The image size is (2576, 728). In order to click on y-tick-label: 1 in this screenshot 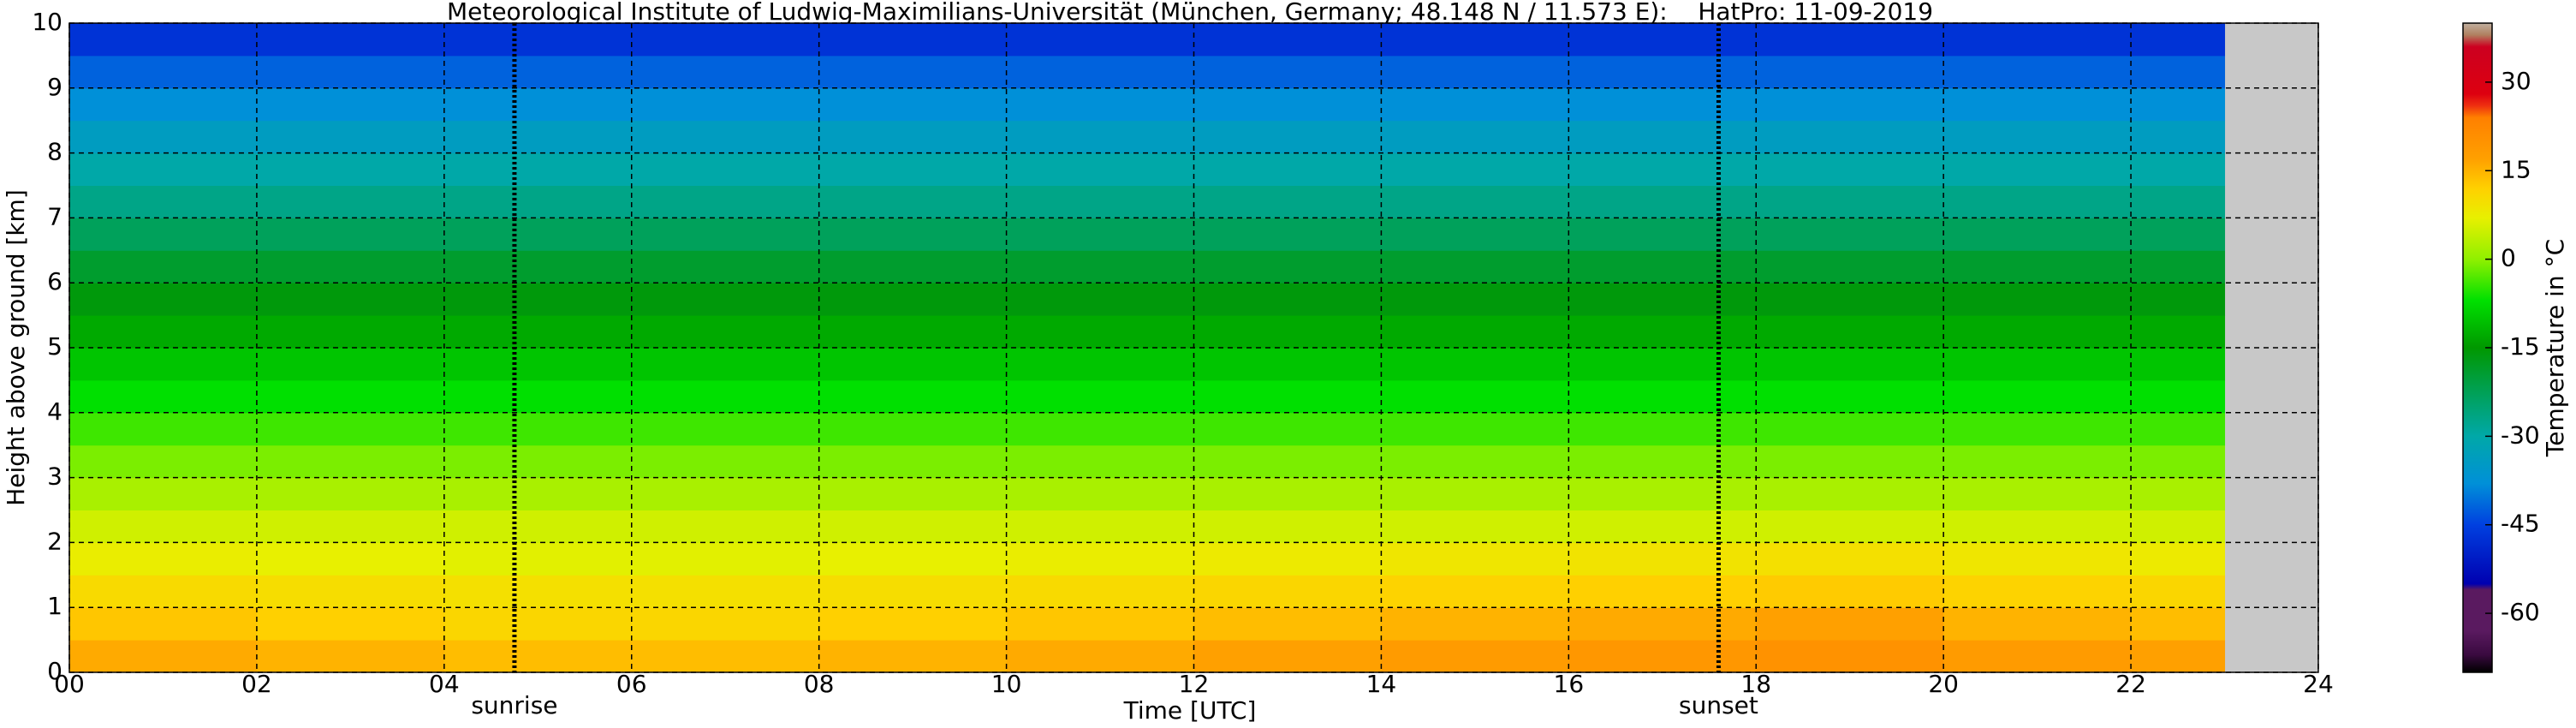, I will do `click(55, 606)`.